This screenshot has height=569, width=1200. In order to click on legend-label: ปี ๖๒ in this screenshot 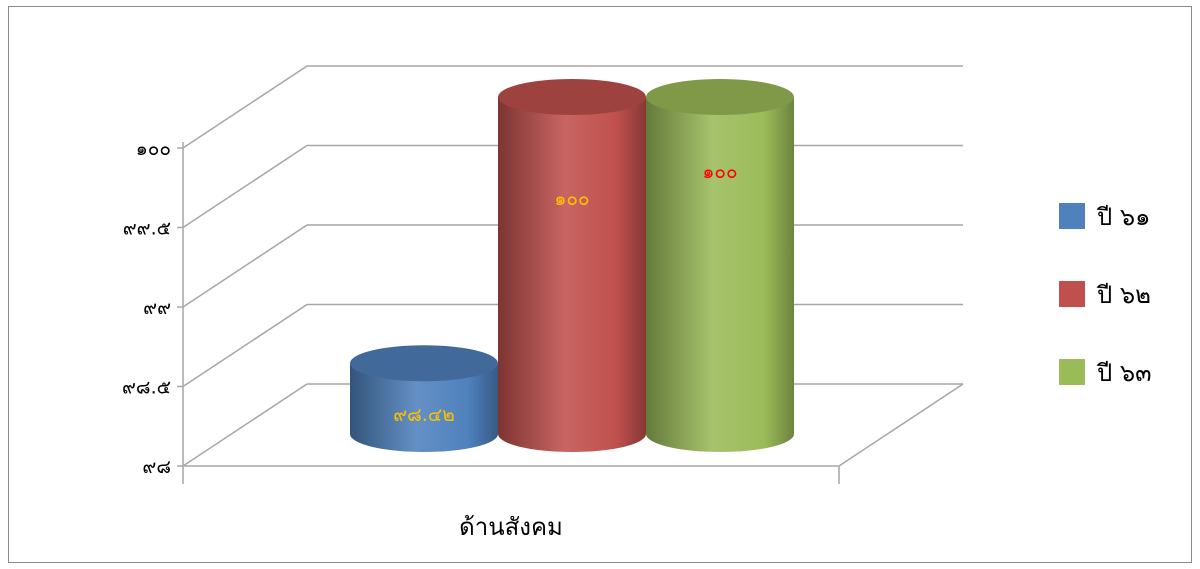, I will do `click(1123, 295)`.